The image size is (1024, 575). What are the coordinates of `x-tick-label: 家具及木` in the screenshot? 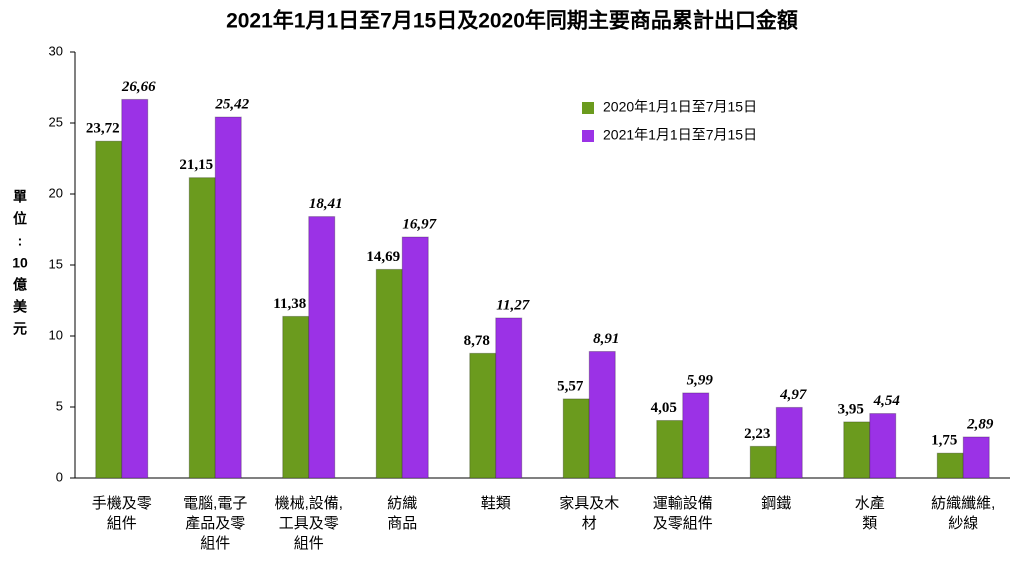 It's located at (589, 503).